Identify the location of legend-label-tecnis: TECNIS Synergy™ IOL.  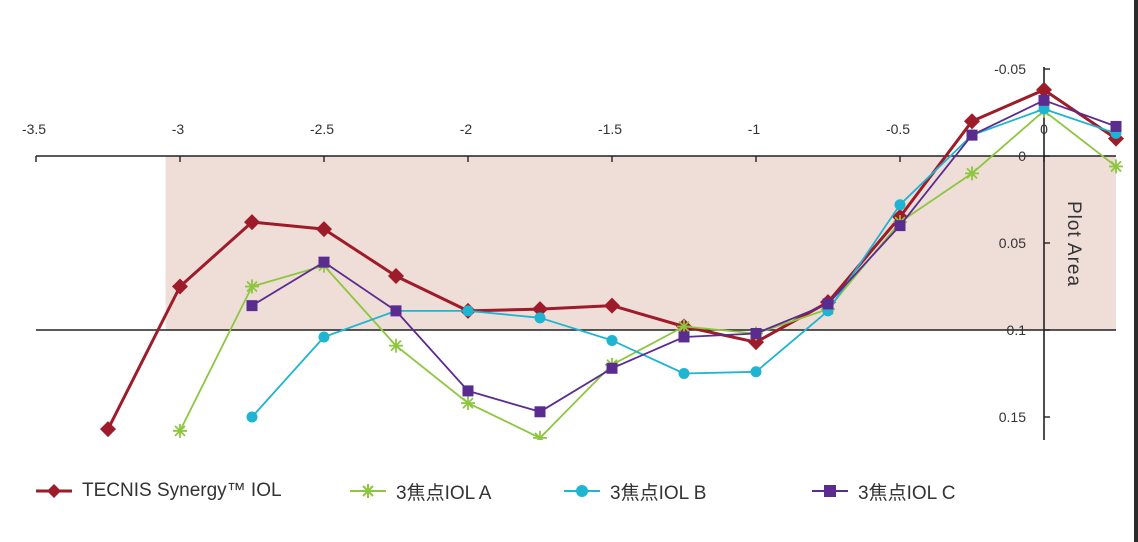
(182, 490).